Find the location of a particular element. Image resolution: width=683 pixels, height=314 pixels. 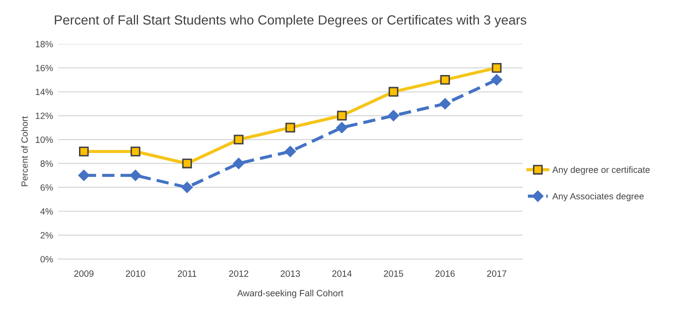

legend-label: Any degree or certificate is located at coordinates (601, 170).